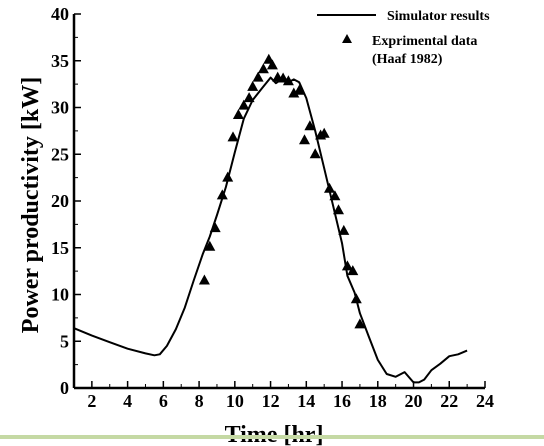  I want to click on x-tick-label: 6, so click(163, 401).